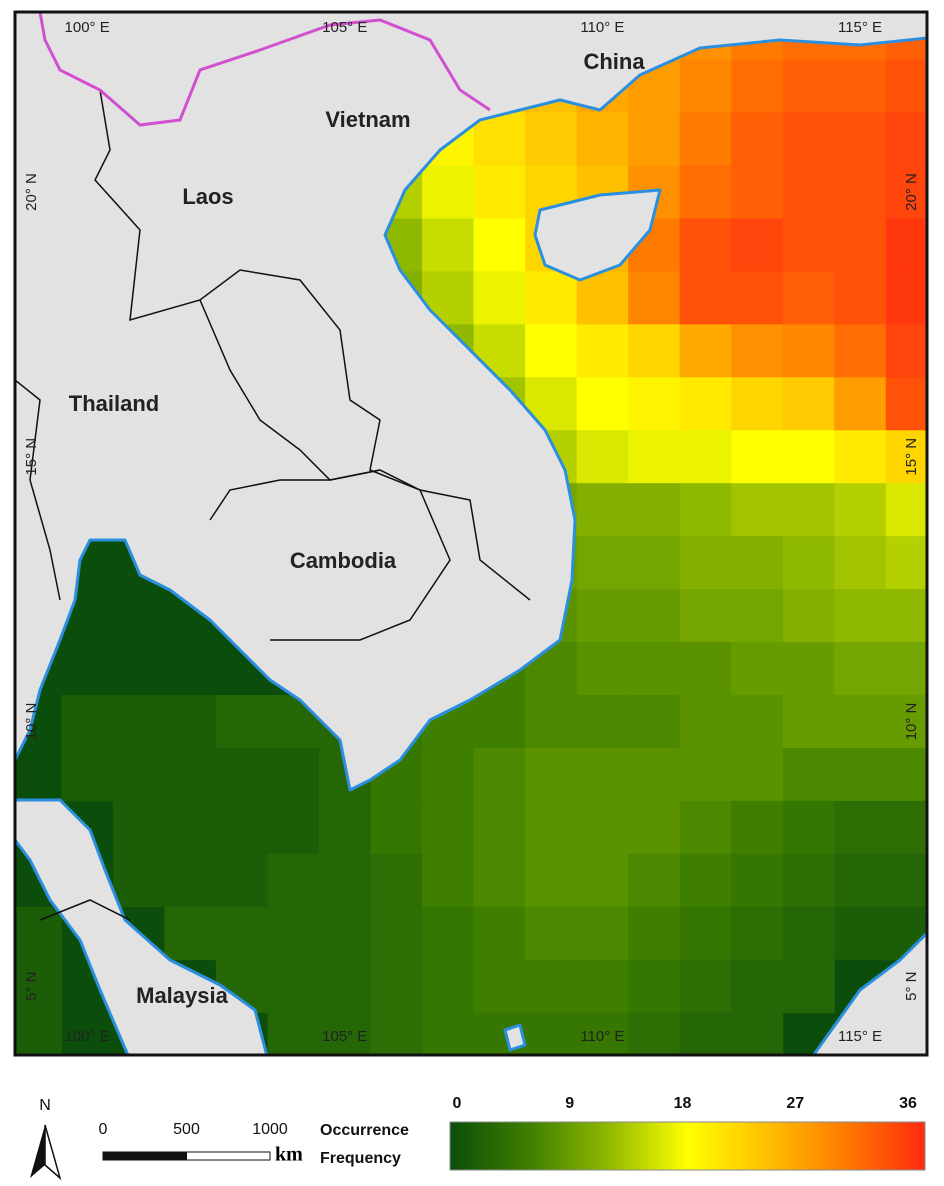 The height and width of the screenshot is (1186, 944). I want to click on colorbar, so click(687, 1146).